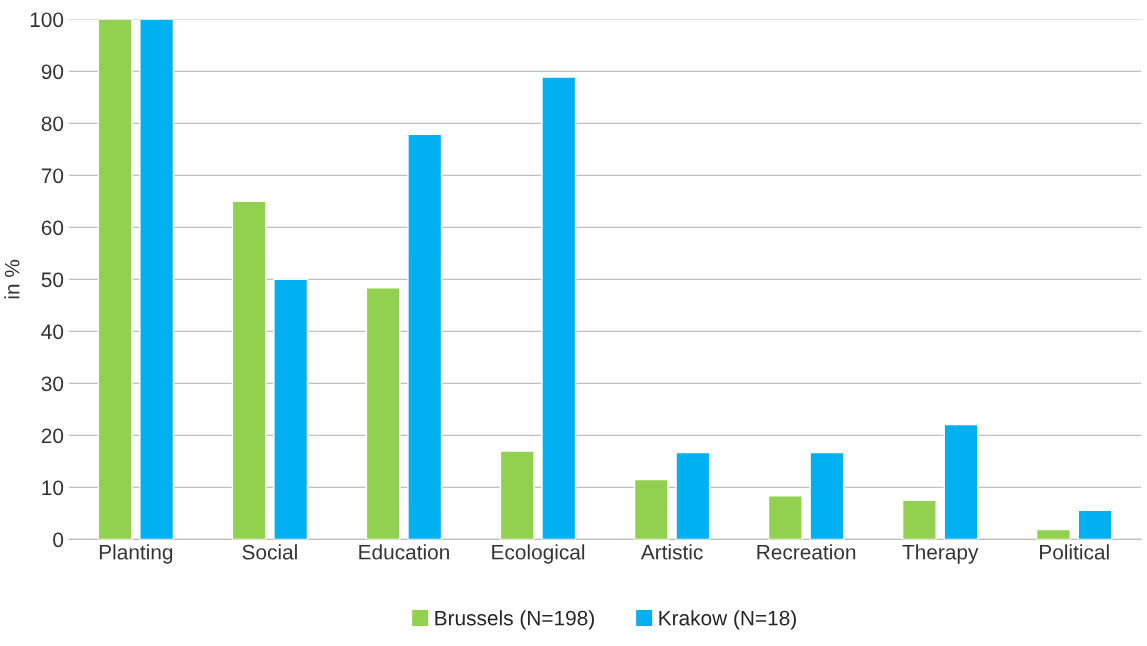 This screenshot has height=646, width=1147. I want to click on legend-label: Krakow (N=18), so click(727, 620).